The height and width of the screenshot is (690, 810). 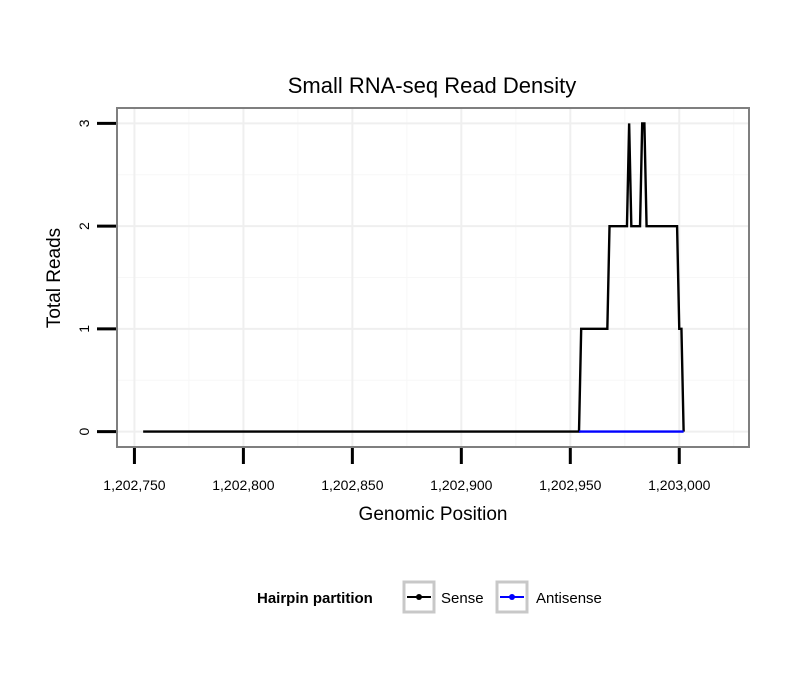 I want to click on x-tick-label: 1,202,850, so click(x=352, y=485).